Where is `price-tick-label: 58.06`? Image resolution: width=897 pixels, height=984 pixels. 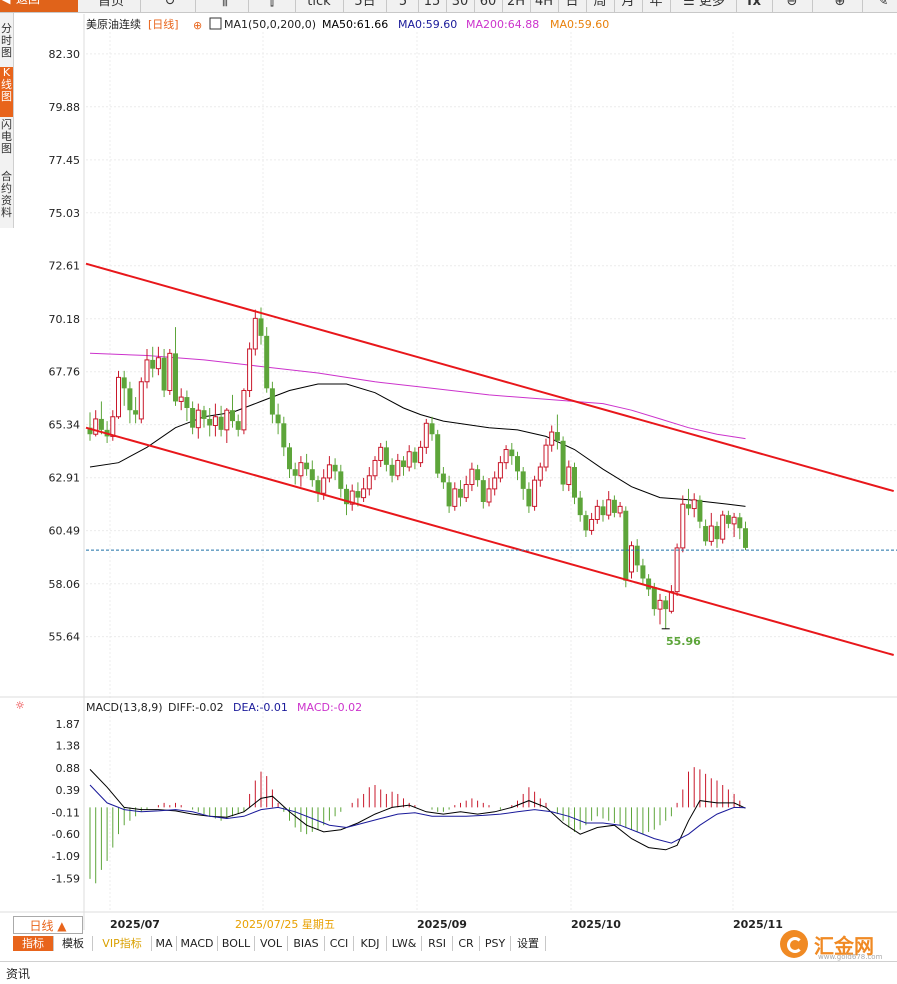
price-tick-label: 58.06 is located at coordinates (65, 584).